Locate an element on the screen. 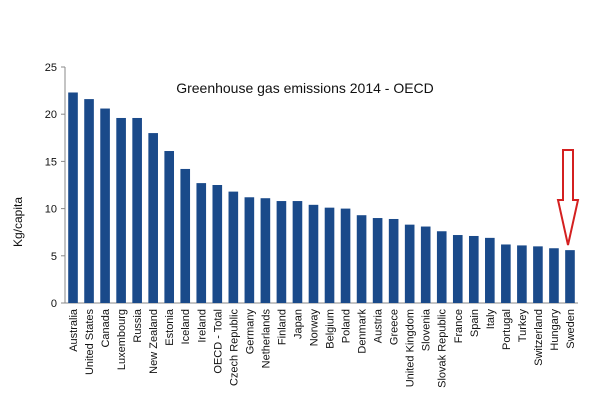 The image size is (600, 413). x-tick-label: OECD - Total is located at coordinates (218, 341).